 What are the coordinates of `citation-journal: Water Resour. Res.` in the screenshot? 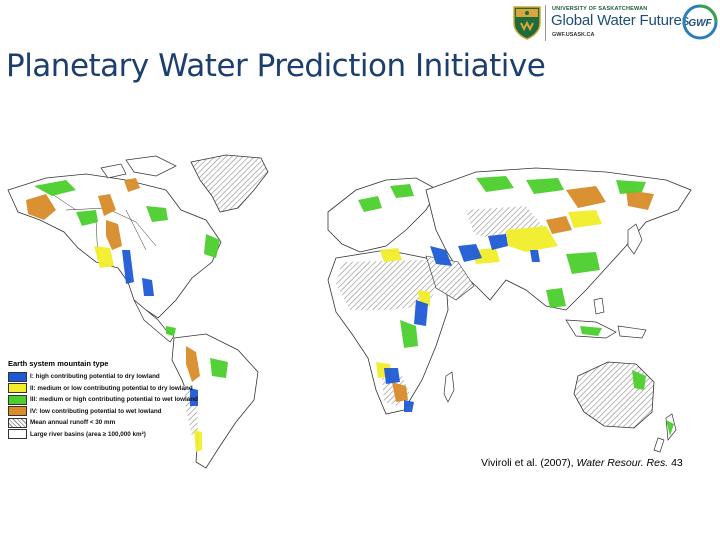 It's located at (622, 463).